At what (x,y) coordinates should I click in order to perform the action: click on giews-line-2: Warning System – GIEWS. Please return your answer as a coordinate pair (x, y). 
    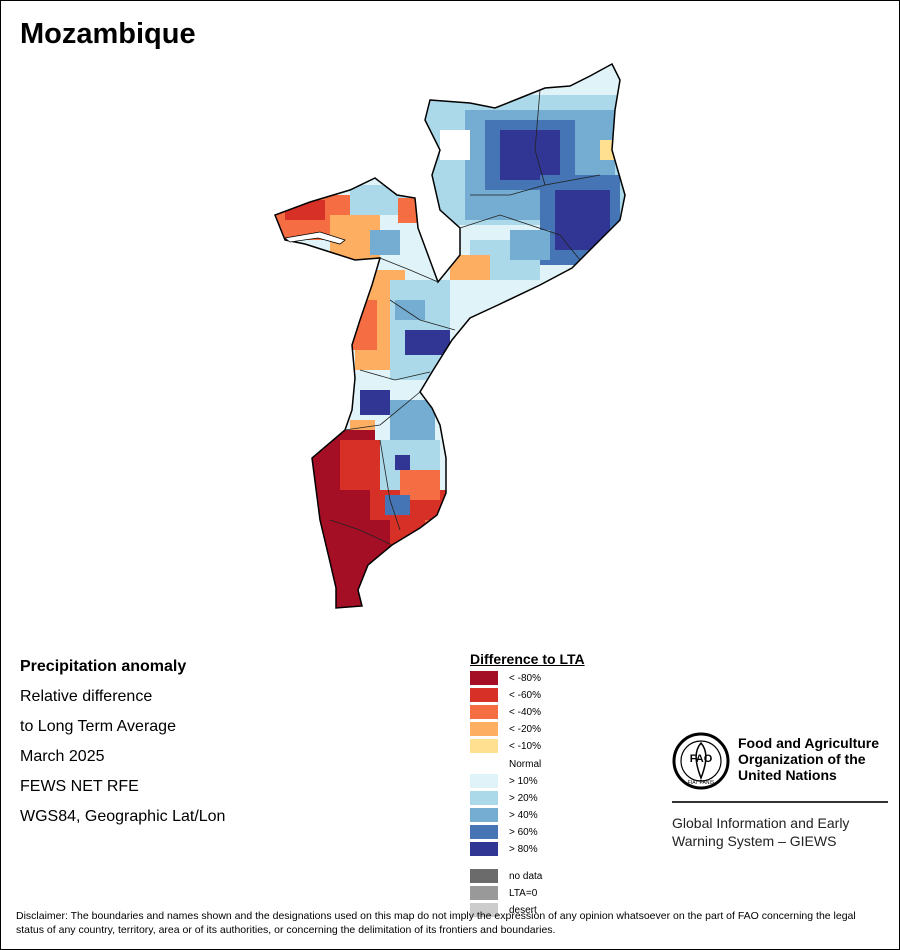
    Looking at the image, I should click on (754, 841).